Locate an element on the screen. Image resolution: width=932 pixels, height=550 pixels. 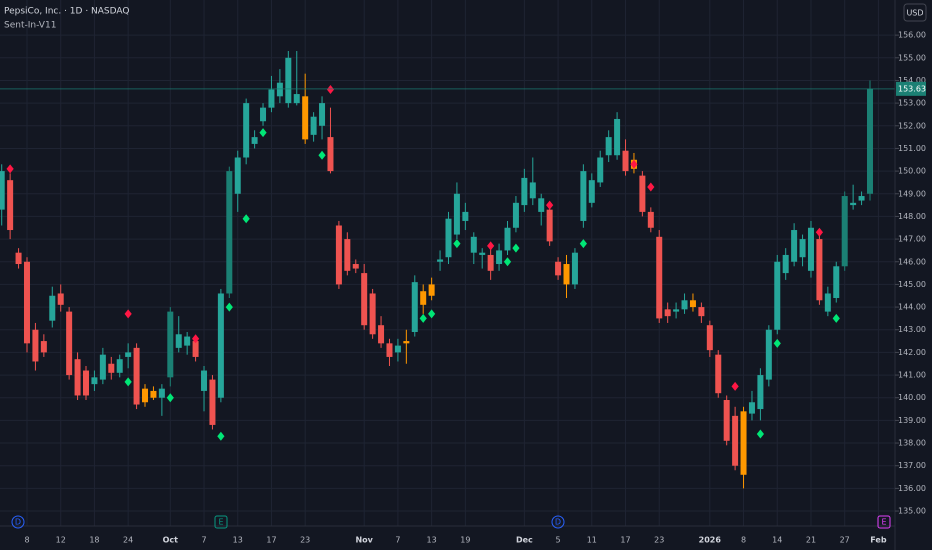
y-tick-label: 144.00 is located at coordinates (912, 307).